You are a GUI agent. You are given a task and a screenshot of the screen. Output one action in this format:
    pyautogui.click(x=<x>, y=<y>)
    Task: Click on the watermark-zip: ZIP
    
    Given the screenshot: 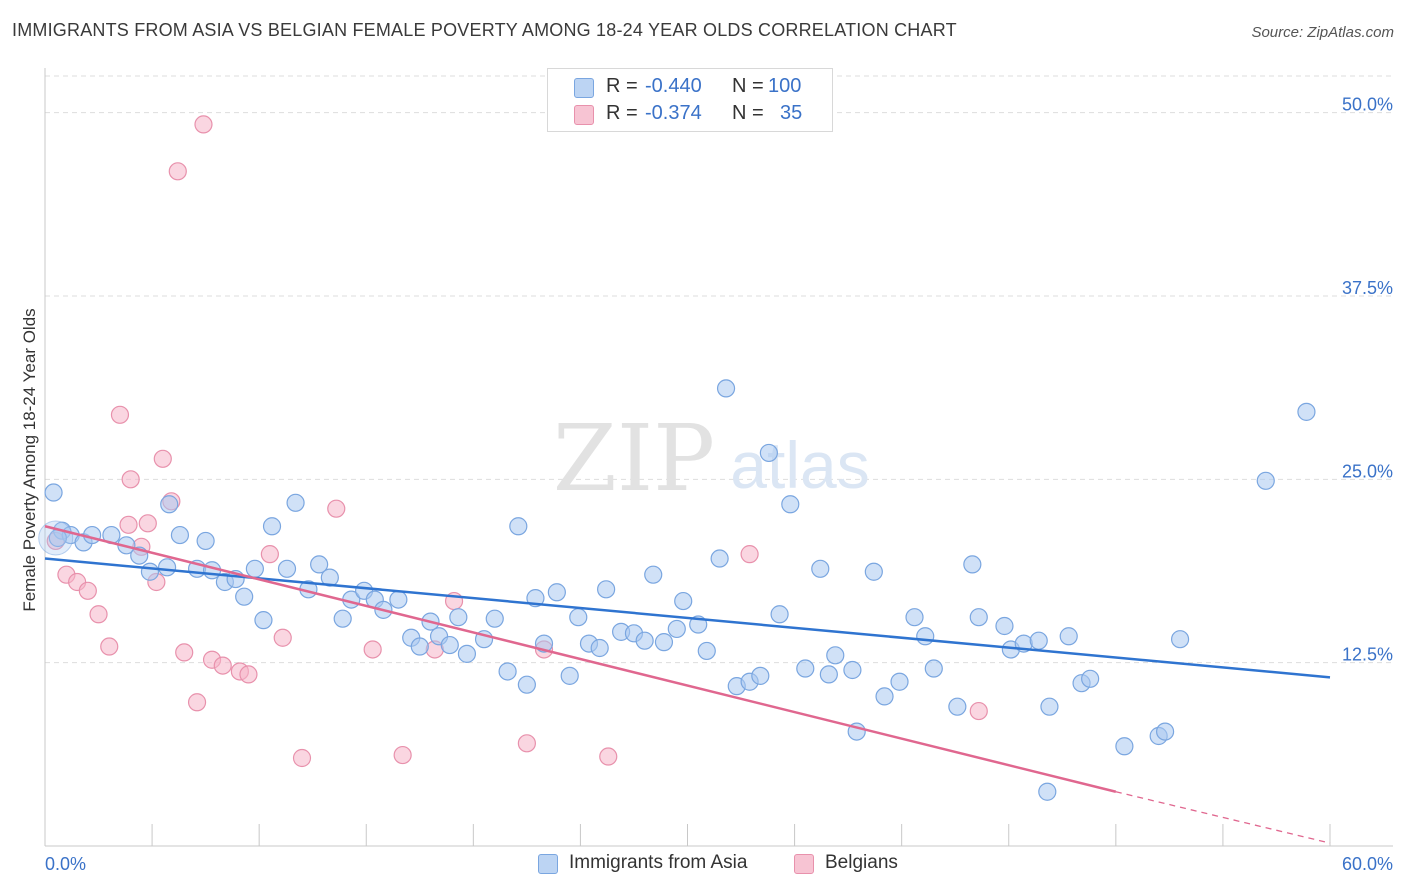 What is the action you would take?
    pyautogui.click(x=634, y=458)
    